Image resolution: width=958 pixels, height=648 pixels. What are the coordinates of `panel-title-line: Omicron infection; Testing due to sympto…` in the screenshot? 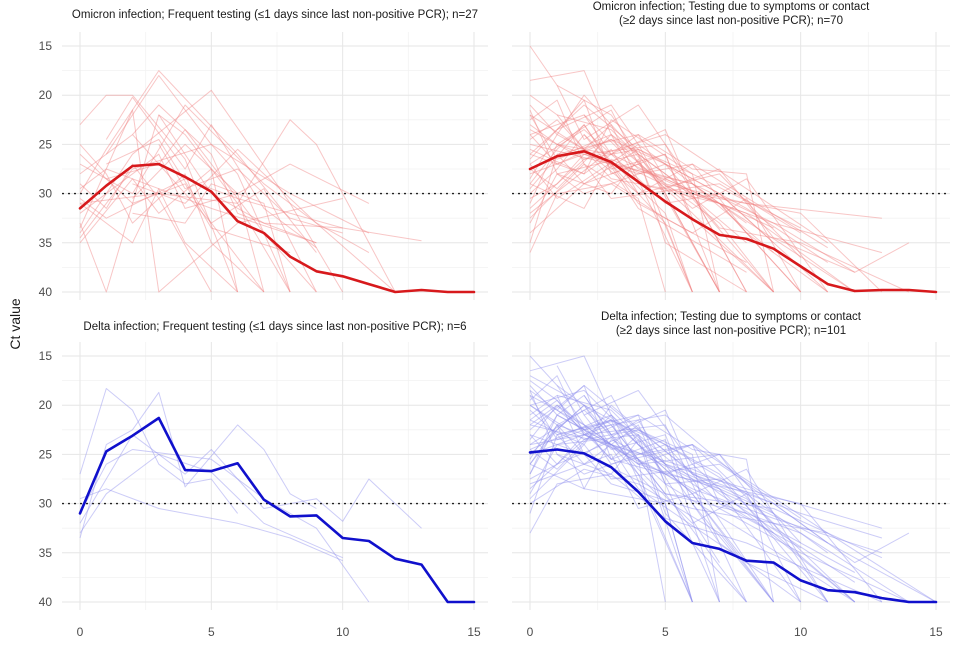 It's located at (731, 7).